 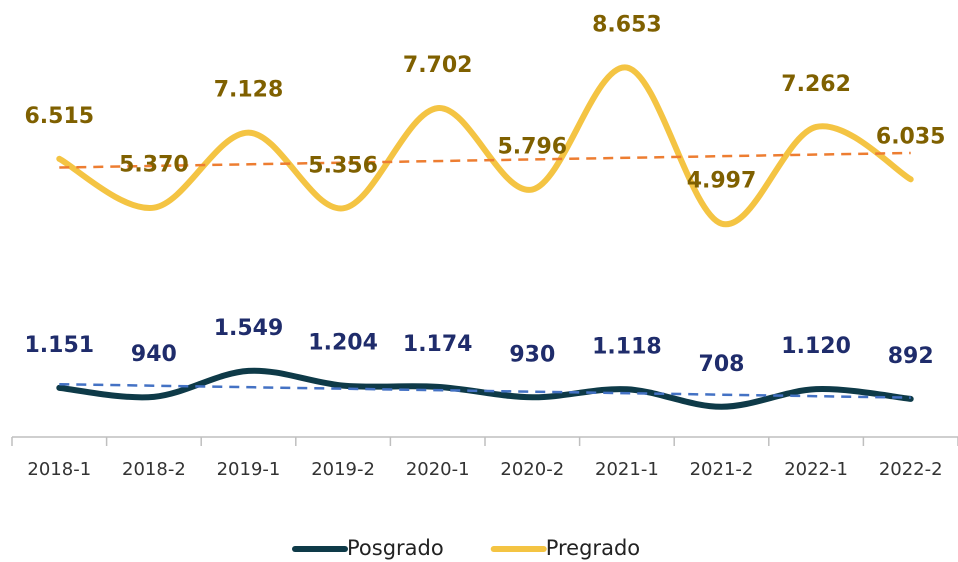 What do you see at coordinates (722, 364) in the screenshot?
I see `data-label: 708` at bounding box center [722, 364].